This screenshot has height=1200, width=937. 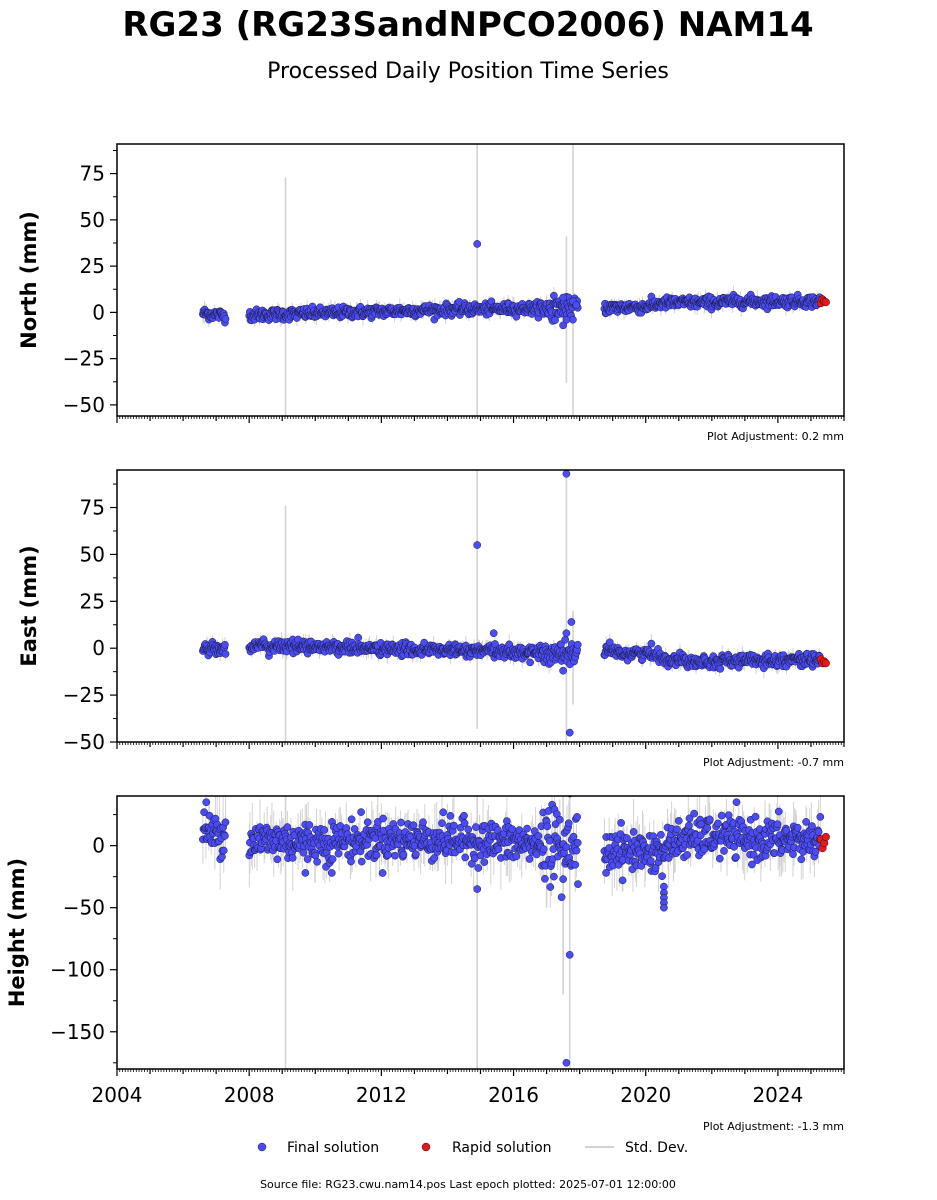 What do you see at coordinates (381, 1095) in the screenshot?
I see `x-tick-label: 2012` at bounding box center [381, 1095].